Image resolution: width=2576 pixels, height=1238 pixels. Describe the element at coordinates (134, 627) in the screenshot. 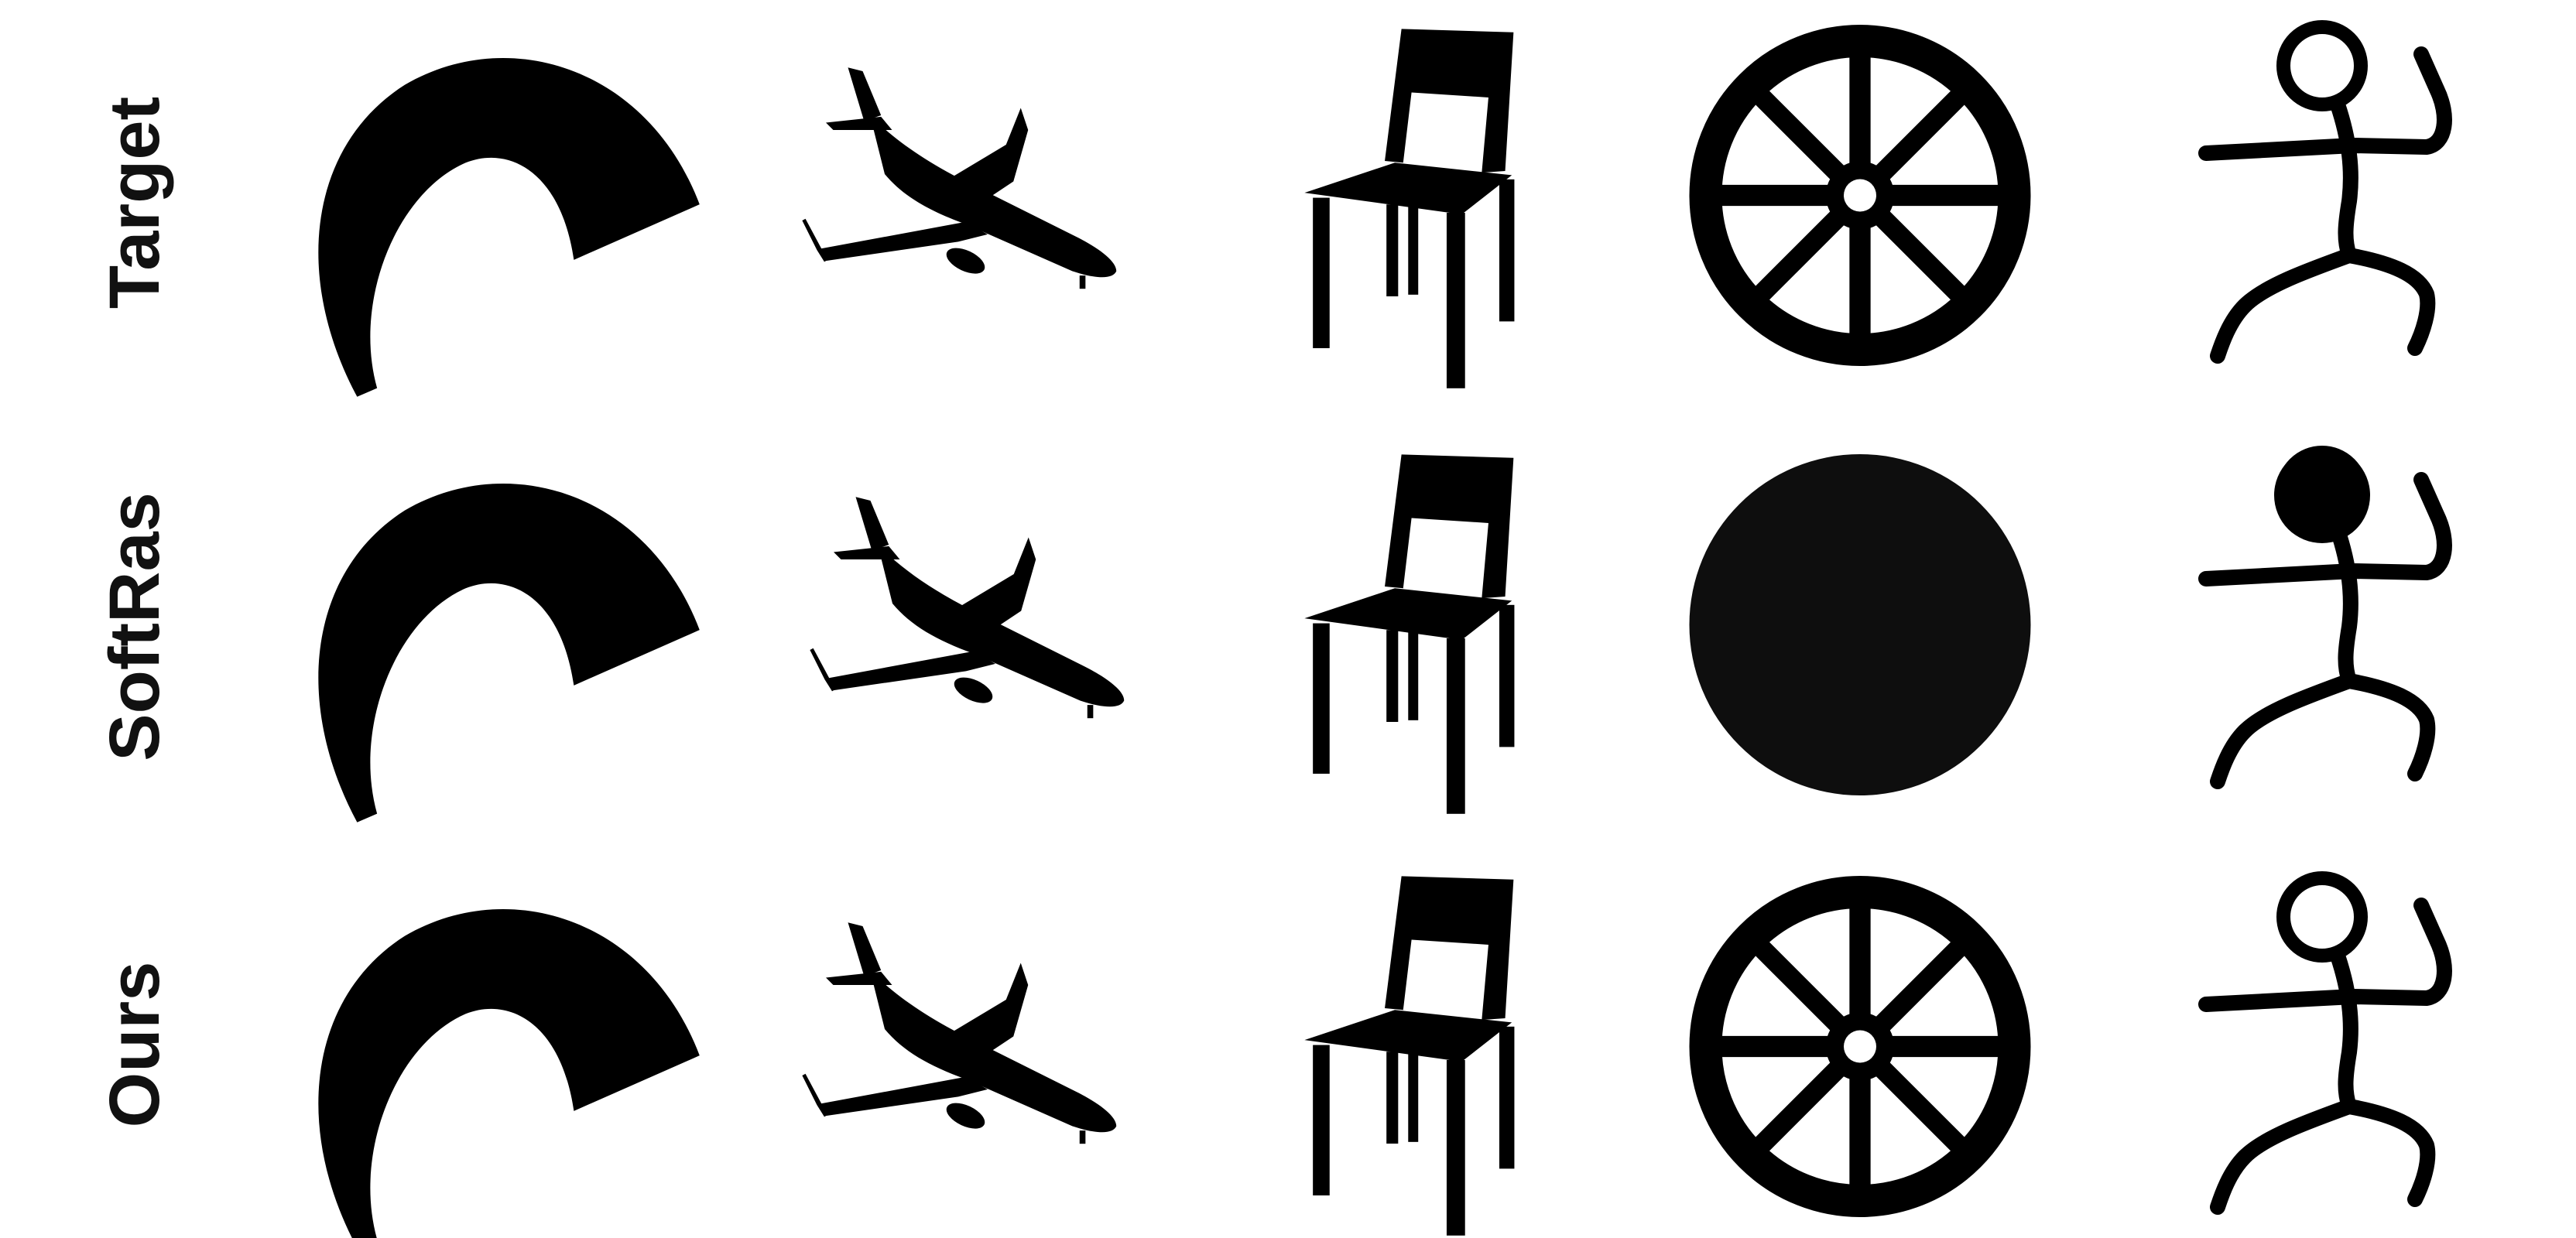

I see `row-label-softras: SoftRas` at that location.